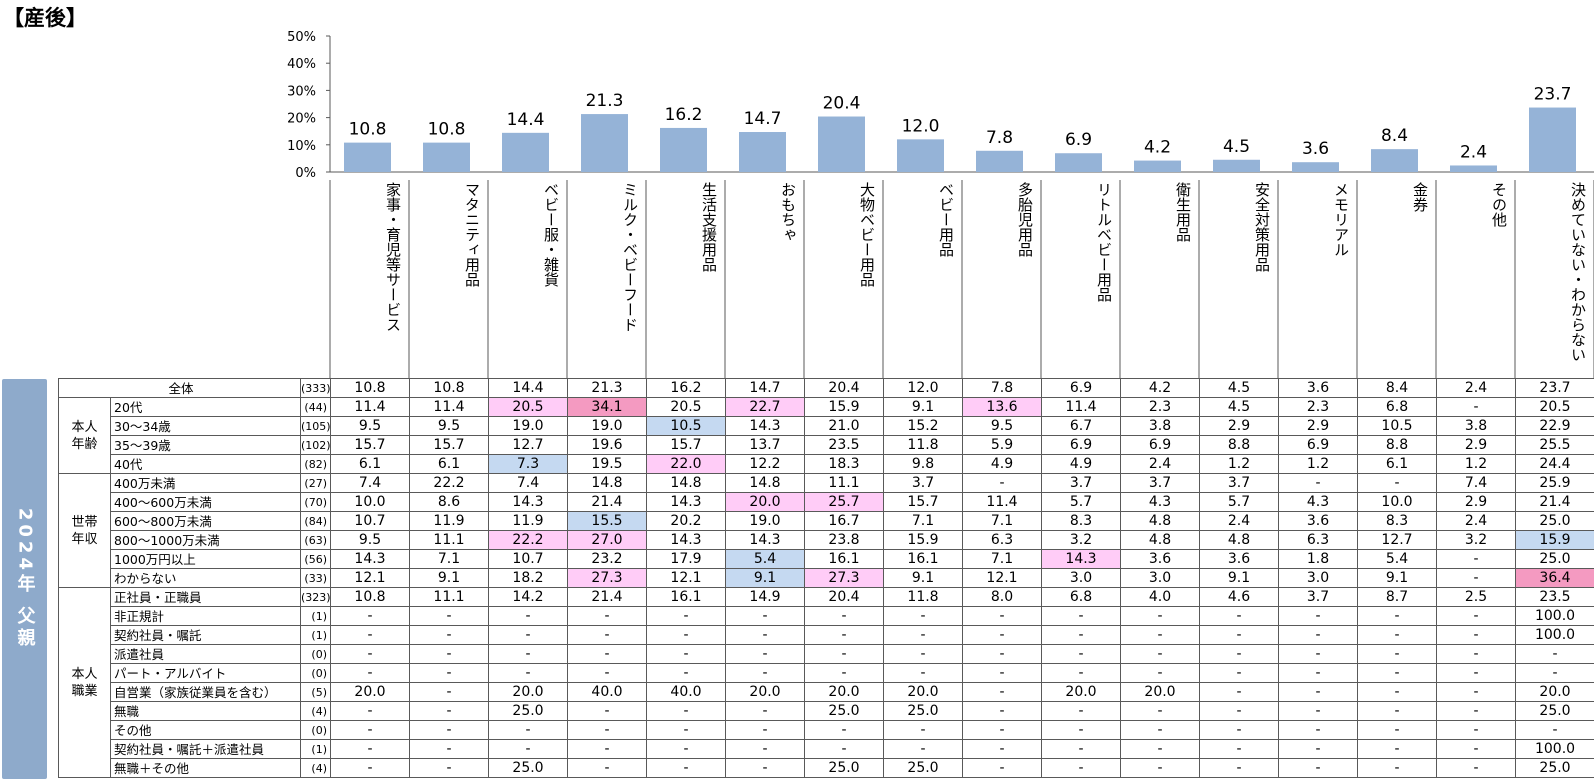 Image resolution: width=1594 pixels, height=781 pixels. What do you see at coordinates (528, 407) in the screenshot?
I see `table-cell: 20.5` at bounding box center [528, 407].